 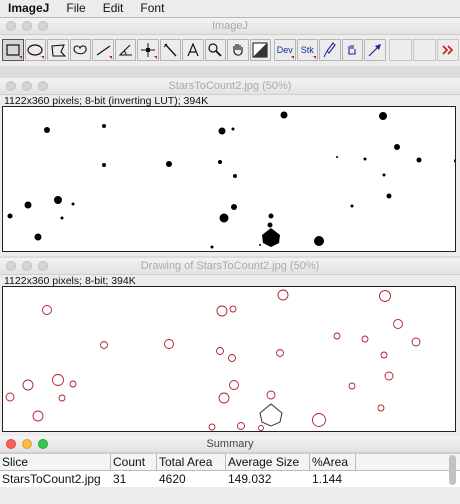 I want to click on table-cell: 1.144, so click(x=333, y=479).